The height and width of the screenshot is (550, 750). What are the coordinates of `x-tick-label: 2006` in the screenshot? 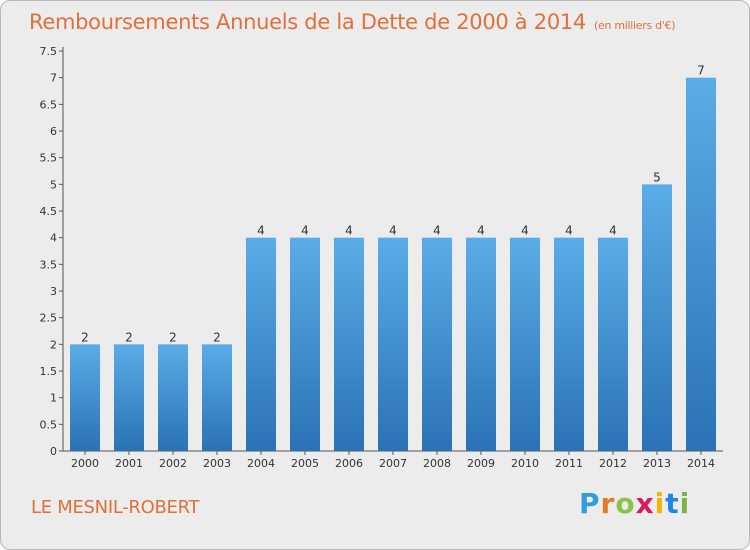 It's located at (349, 463).